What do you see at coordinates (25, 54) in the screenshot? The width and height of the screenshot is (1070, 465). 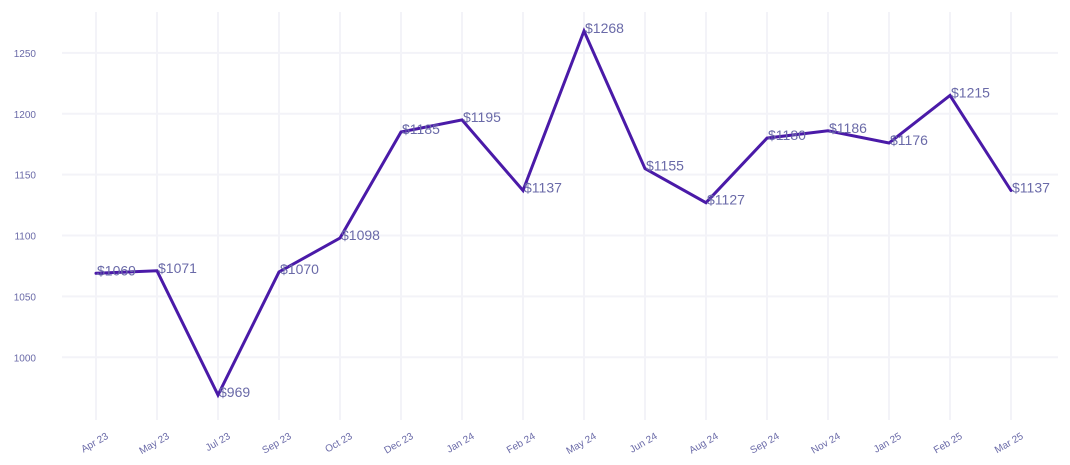 I see `y-tick-label: 1250` at bounding box center [25, 54].